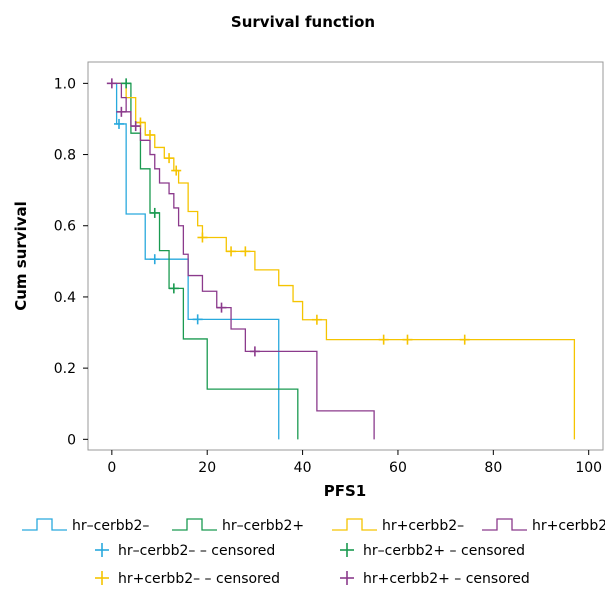 Image resolution: width=605 pixels, height=592 pixels. What do you see at coordinates (65, 227) in the screenshot?
I see `y-tick-label: 0.6` at bounding box center [65, 227].